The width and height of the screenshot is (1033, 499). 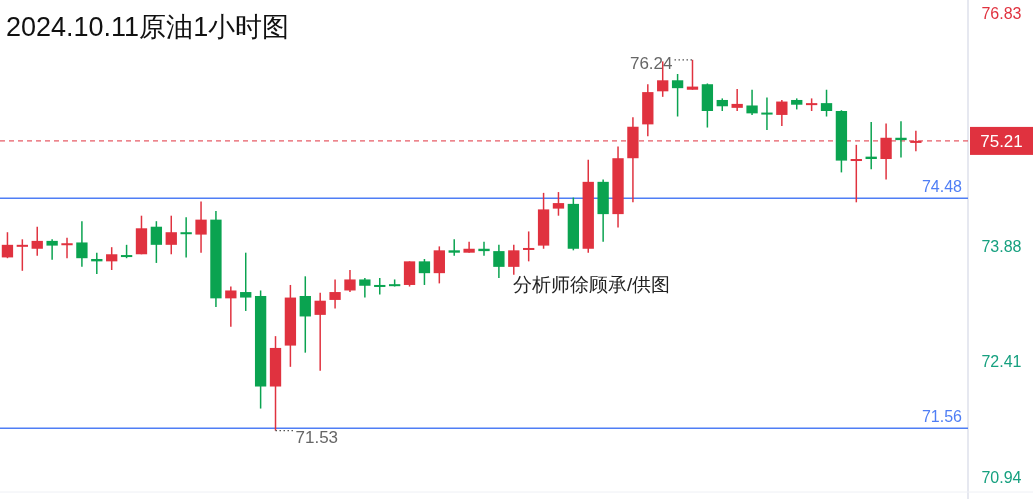 What do you see at coordinates (651, 63) in the screenshot?
I see `annotation: 76.24` at bounding box center [651, 63].